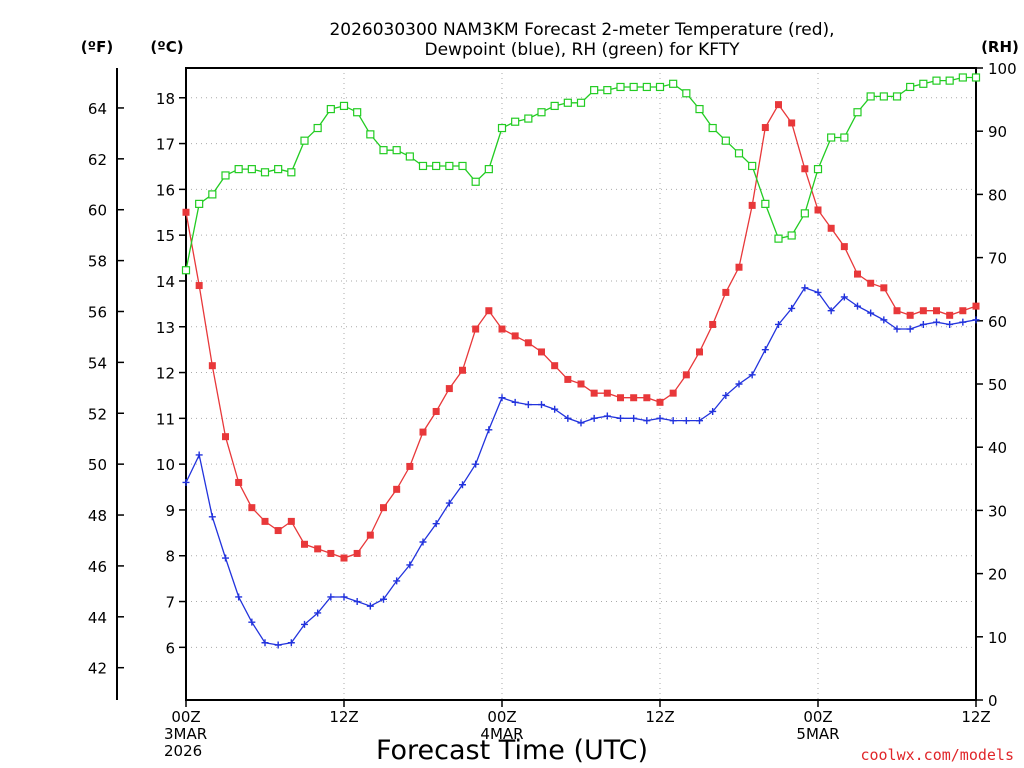 The width and height of the screenshot is (1024, 768). Describe the element at coordinates (97, 211) in the screenshot. I see `fahrenheit-tick-label: 60` at that location.